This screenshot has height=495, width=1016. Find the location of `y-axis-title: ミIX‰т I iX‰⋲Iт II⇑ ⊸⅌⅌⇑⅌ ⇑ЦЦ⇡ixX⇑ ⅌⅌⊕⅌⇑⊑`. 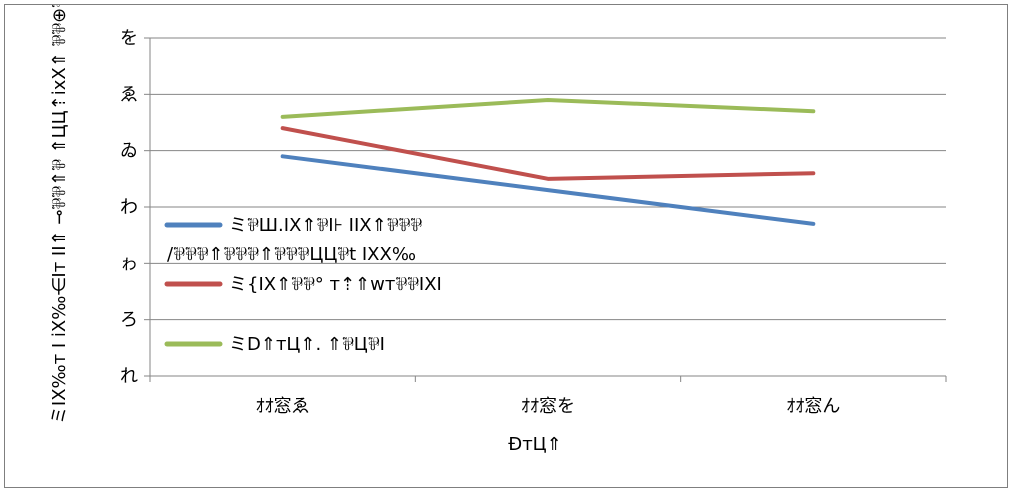

y-axis-title: ミIX‰т I iX‰⋲Iт II⇑ ⊸⅌⅌⇑⅌ ⇑ЦЦ⇡ixX⇑ ⅌⅌⊕⅌⇑⊑ is located at coordinates (59, 214).